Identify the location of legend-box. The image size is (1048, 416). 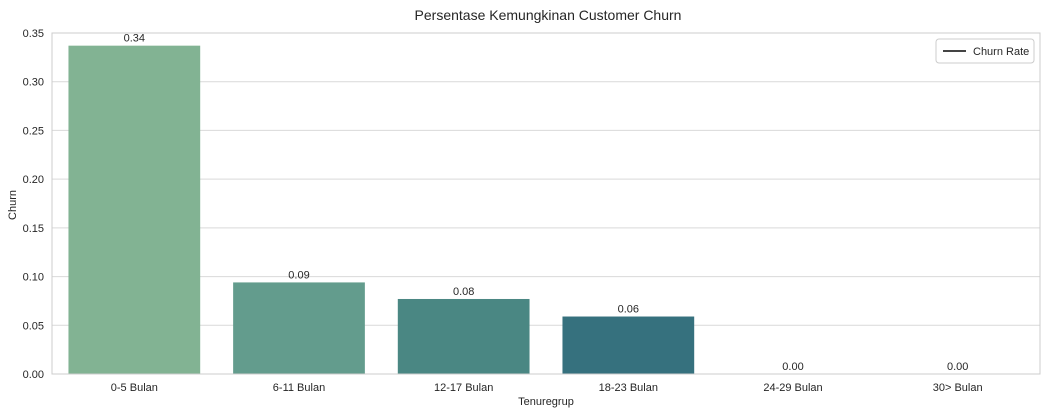
(985, 51).